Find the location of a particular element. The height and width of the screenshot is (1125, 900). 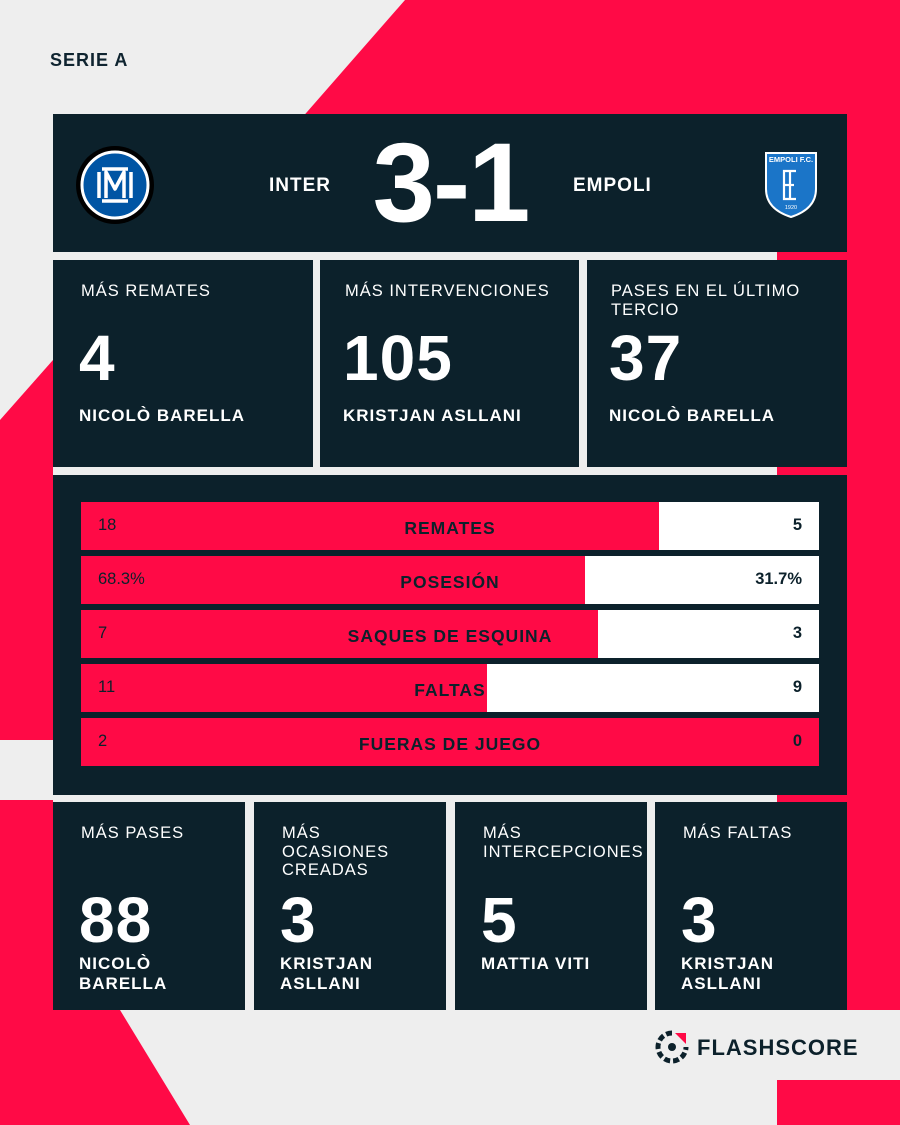

stat-label: MÁS INTERCEPCIONES is located at coordinates (563, 842).